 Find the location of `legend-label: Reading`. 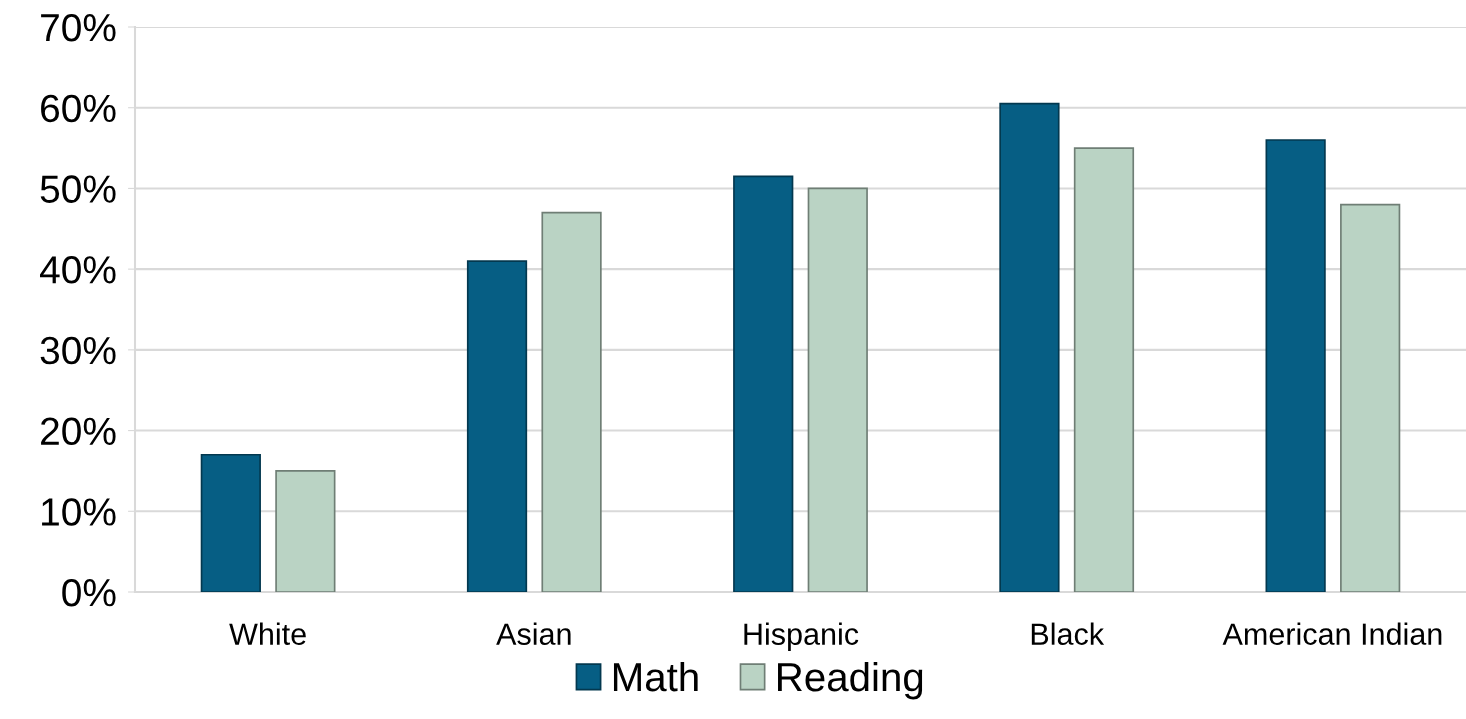

legend-label: Reading is located at coordinates (850, 680).